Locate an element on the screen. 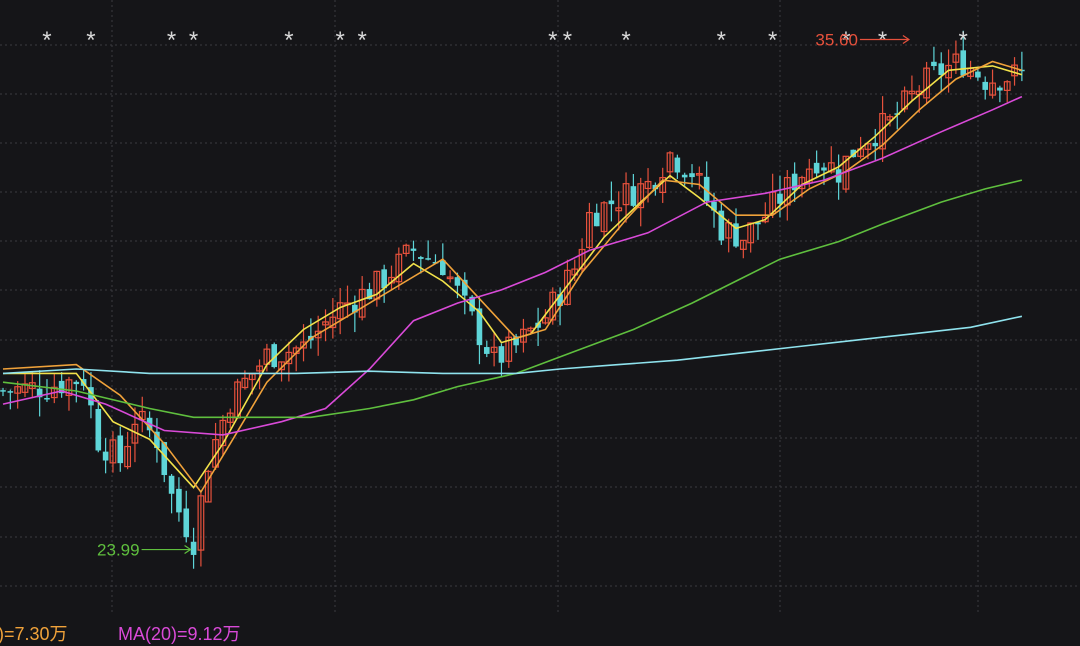 Image resolution: width=1080 pixels, height=646 pixels. high-price-label: 35.60 is located at coordinates (836, 40).